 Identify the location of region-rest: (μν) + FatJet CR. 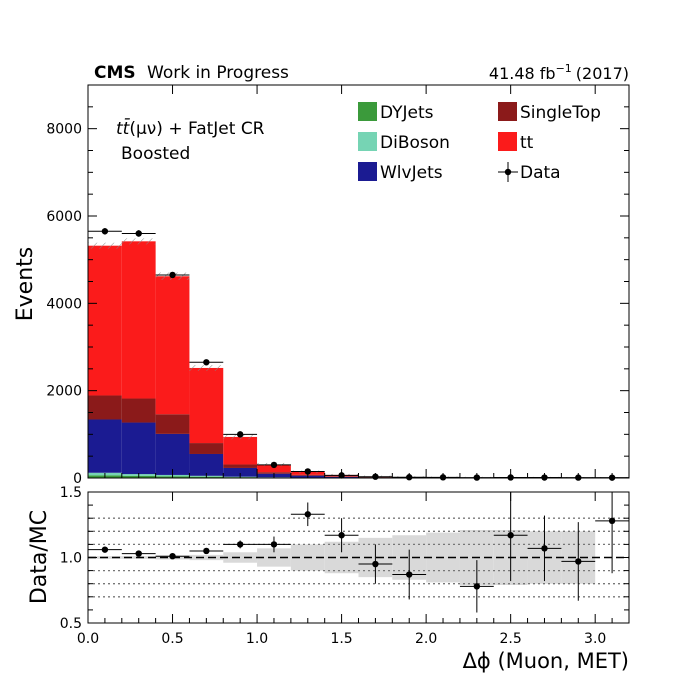
(196, 129).